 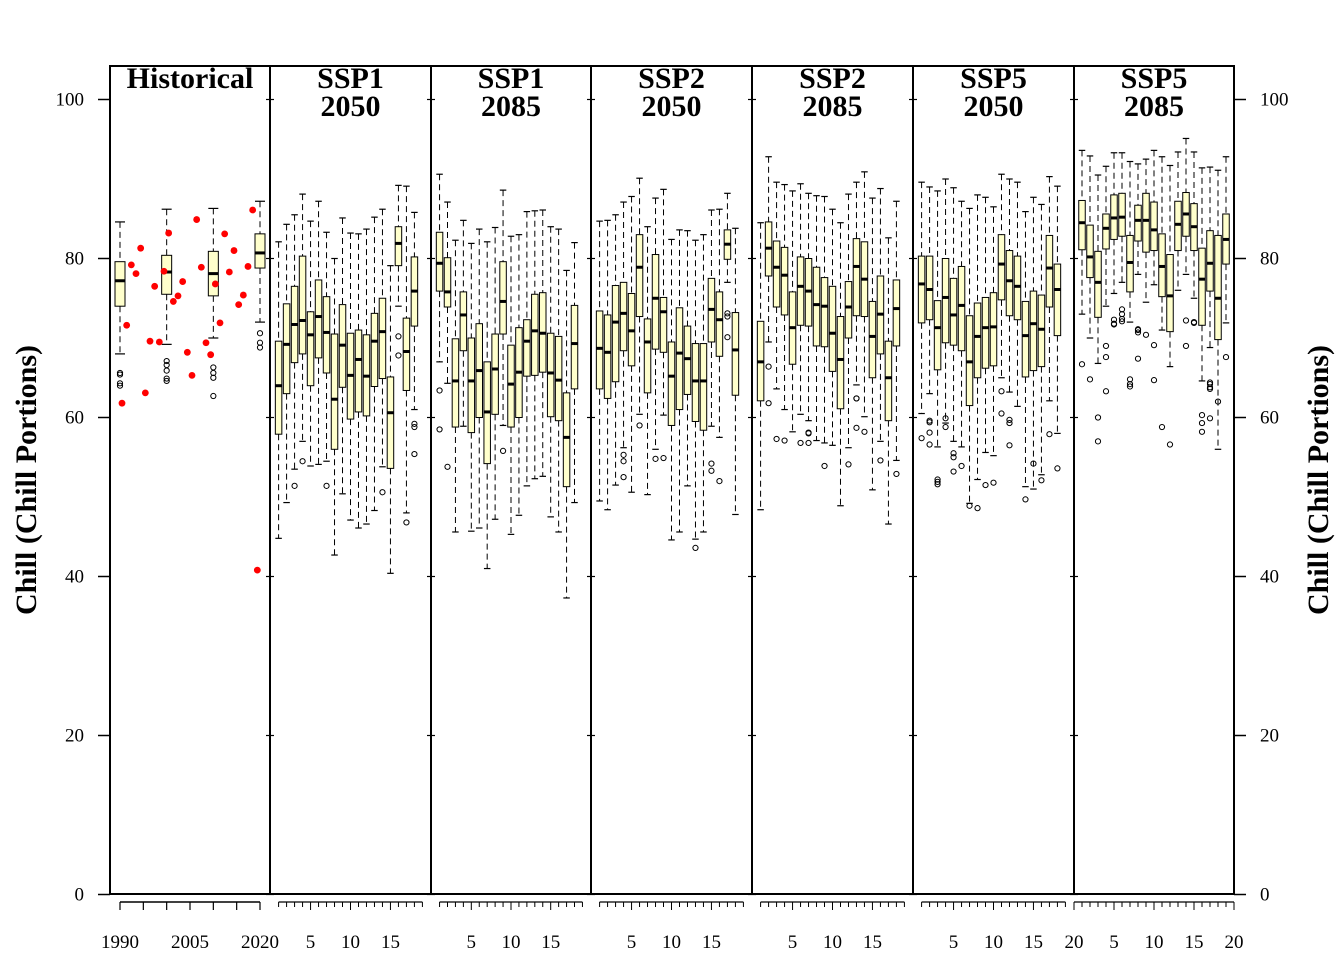 What do you see at coordinates (1154, 106) in the screenshot?
I see `panel-title-line: 2085` at bounding box center [1154, 106].